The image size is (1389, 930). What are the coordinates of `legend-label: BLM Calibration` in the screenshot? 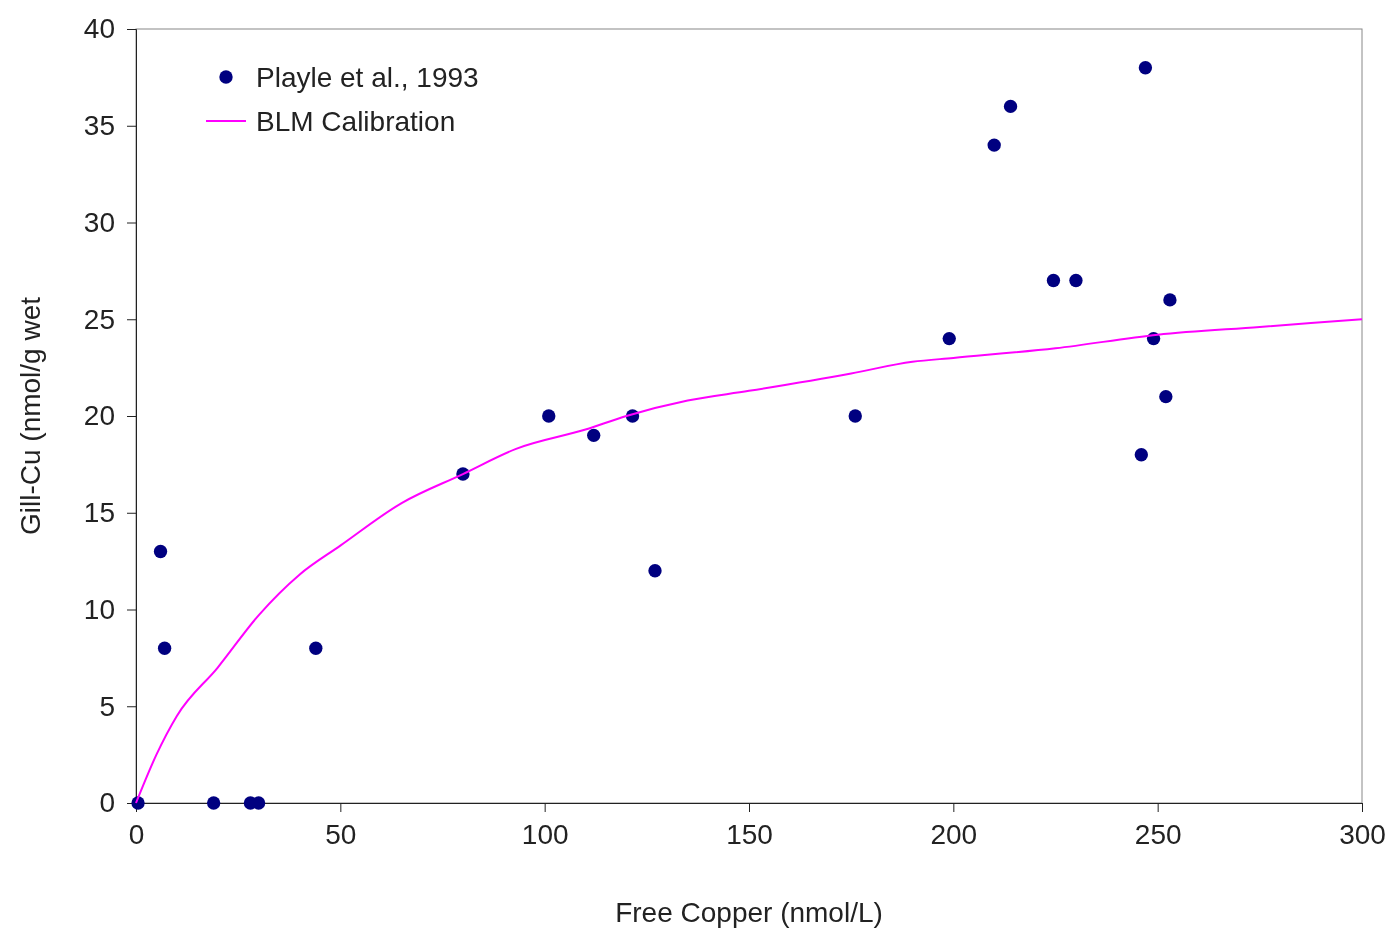 It's located at (356, 121).